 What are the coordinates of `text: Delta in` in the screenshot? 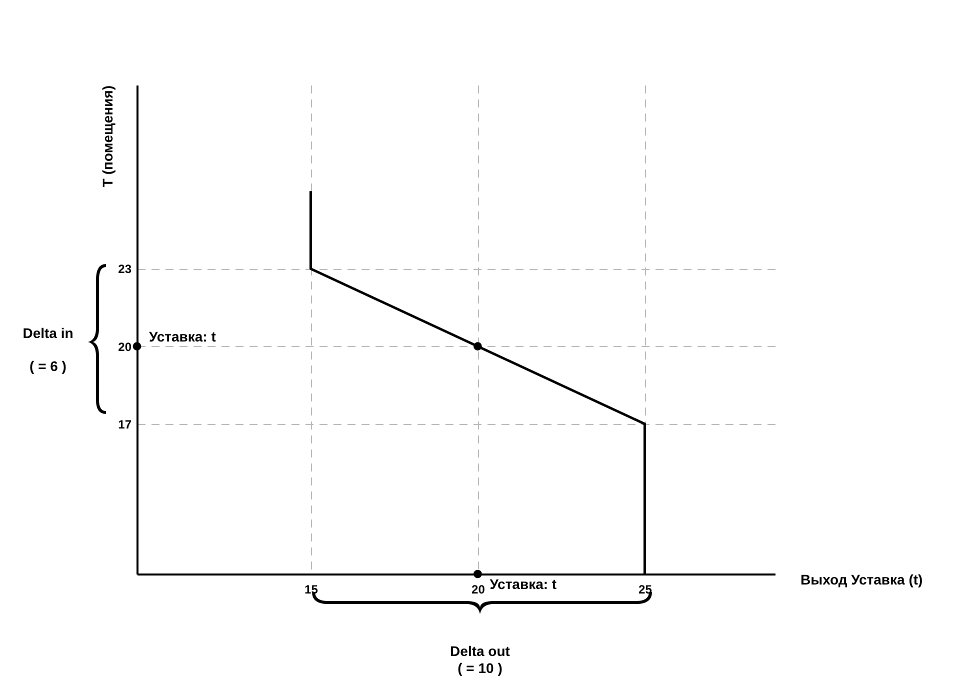 It's located at (48, 333).